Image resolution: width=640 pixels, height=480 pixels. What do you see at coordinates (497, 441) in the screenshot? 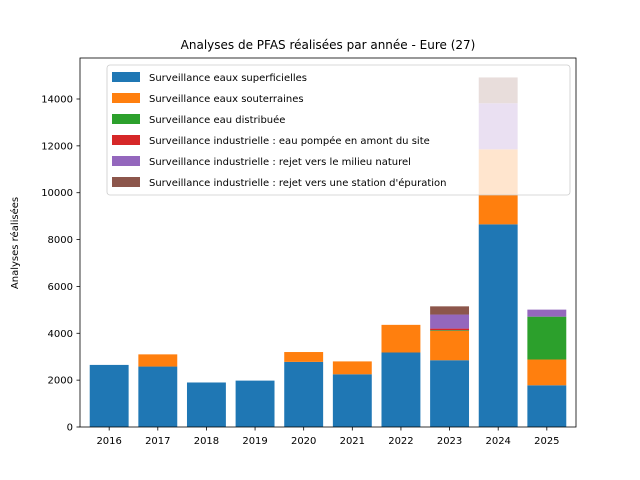
I see `x-tick-label: 2024` at bounding box center [497, 441].